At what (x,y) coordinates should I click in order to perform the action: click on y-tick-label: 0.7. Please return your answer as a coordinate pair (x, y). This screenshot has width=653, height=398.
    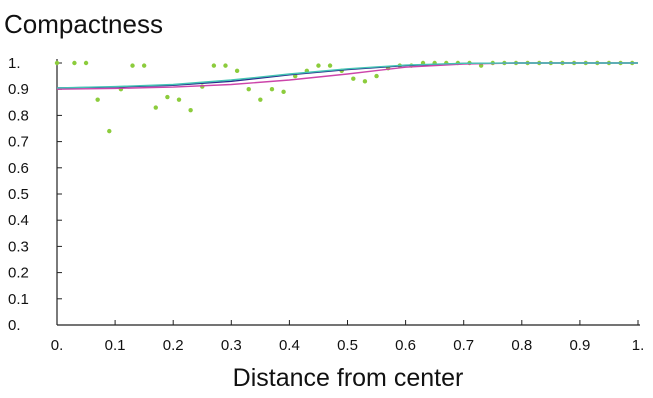
    Looking at the image, I should click on (18, 142).